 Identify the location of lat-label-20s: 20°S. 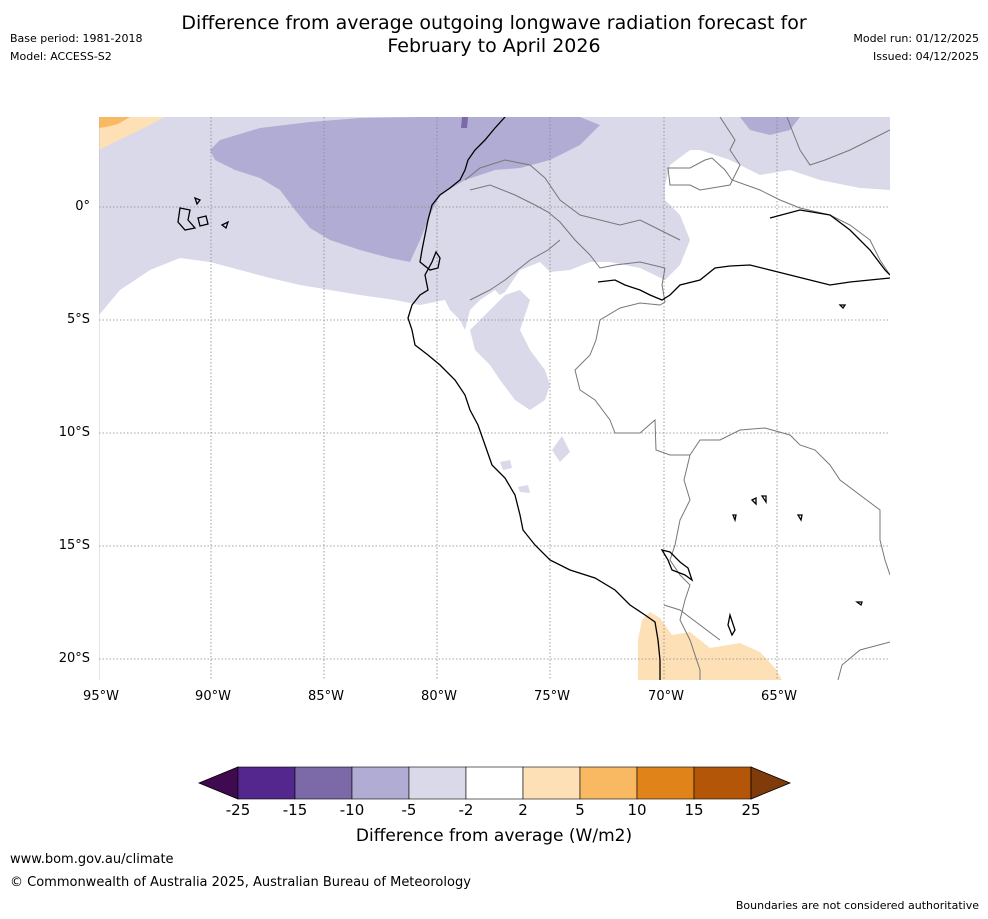
(74, 658).